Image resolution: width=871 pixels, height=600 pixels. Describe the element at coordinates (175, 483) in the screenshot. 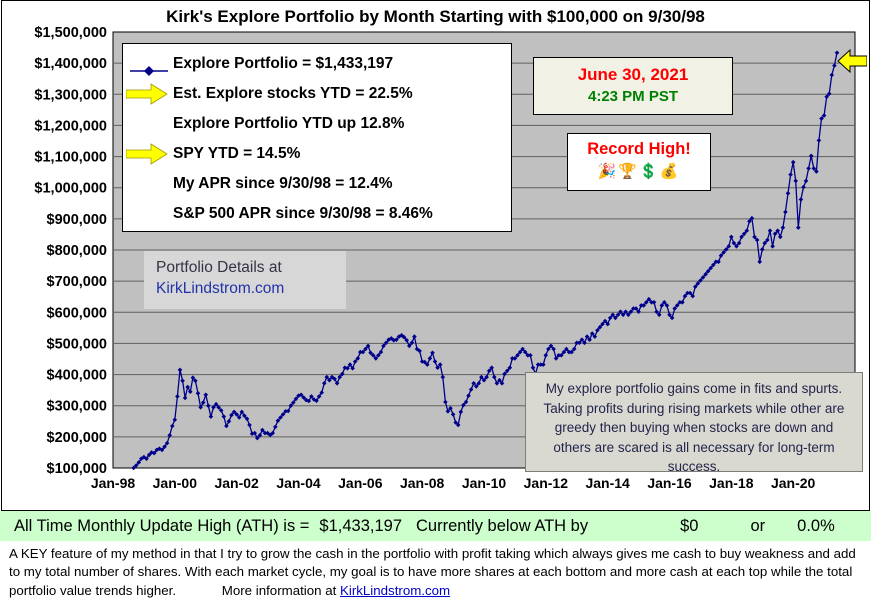

I see `svg-text: Jan-00` at that location.